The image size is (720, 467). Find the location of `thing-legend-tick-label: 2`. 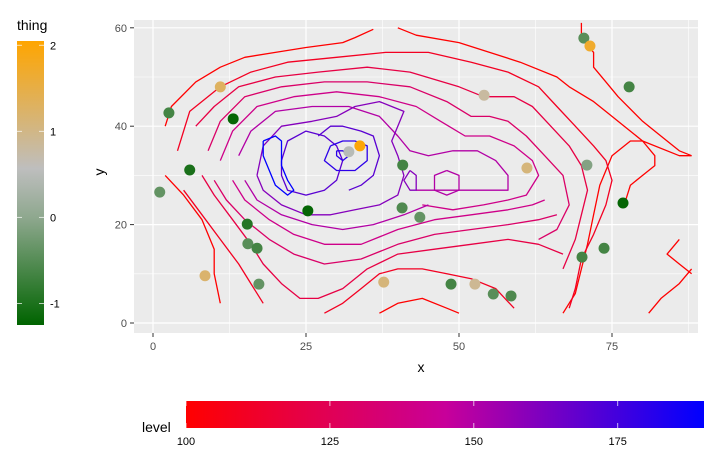

thing-legend-tick-label: 2 is located at coordinates (53, 46).